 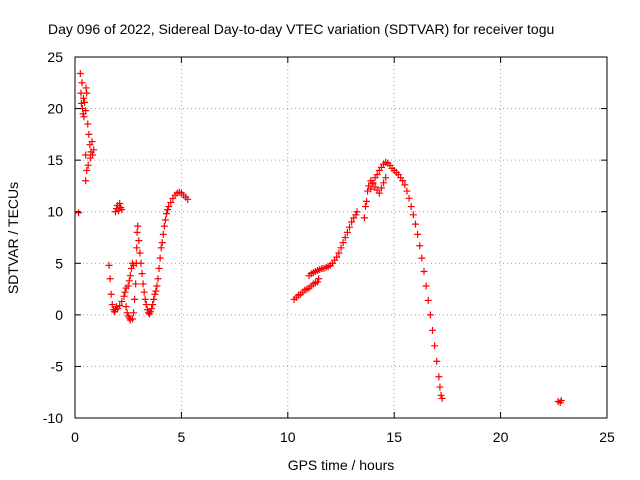 What do you see at coordinates (53, 237) in the screenshot?
I see `y-tick-labels: -10 -5 0 5 10 15 20 25` at bounding box center [53, 237].